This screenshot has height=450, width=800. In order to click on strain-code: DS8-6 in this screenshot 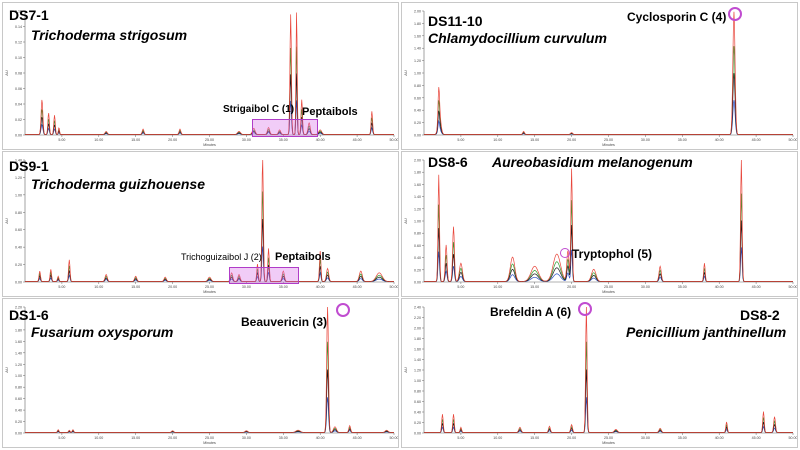, I will do `click(448, 162)`.